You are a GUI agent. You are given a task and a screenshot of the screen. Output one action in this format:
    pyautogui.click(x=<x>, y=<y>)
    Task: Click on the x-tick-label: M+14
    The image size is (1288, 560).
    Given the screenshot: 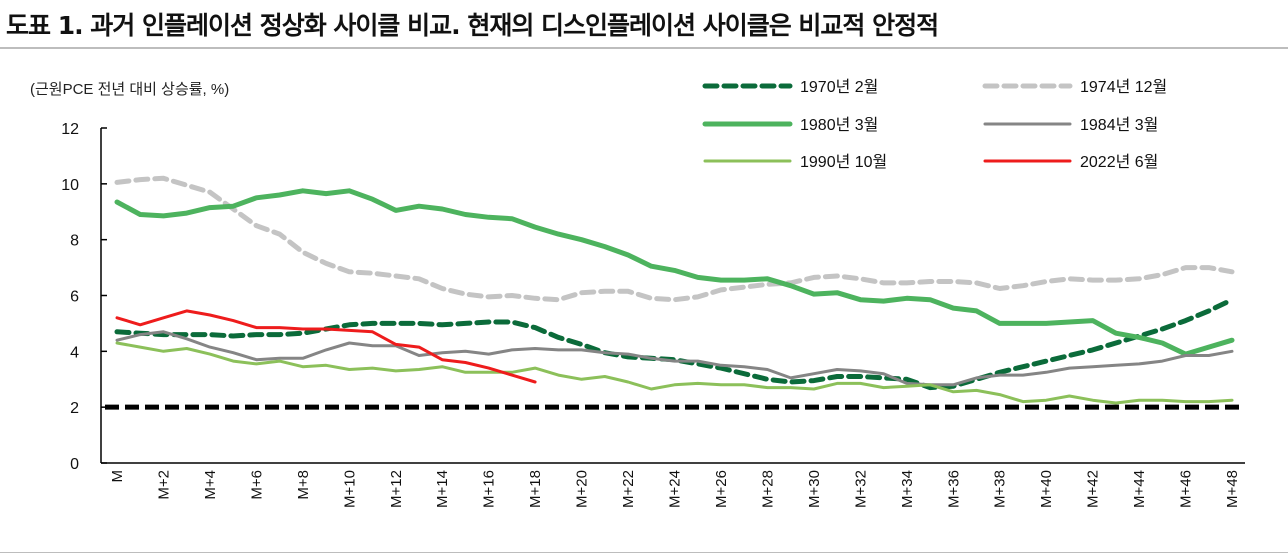 What is the action you would take?
    pyautogui.click(x=442, y=489)
    